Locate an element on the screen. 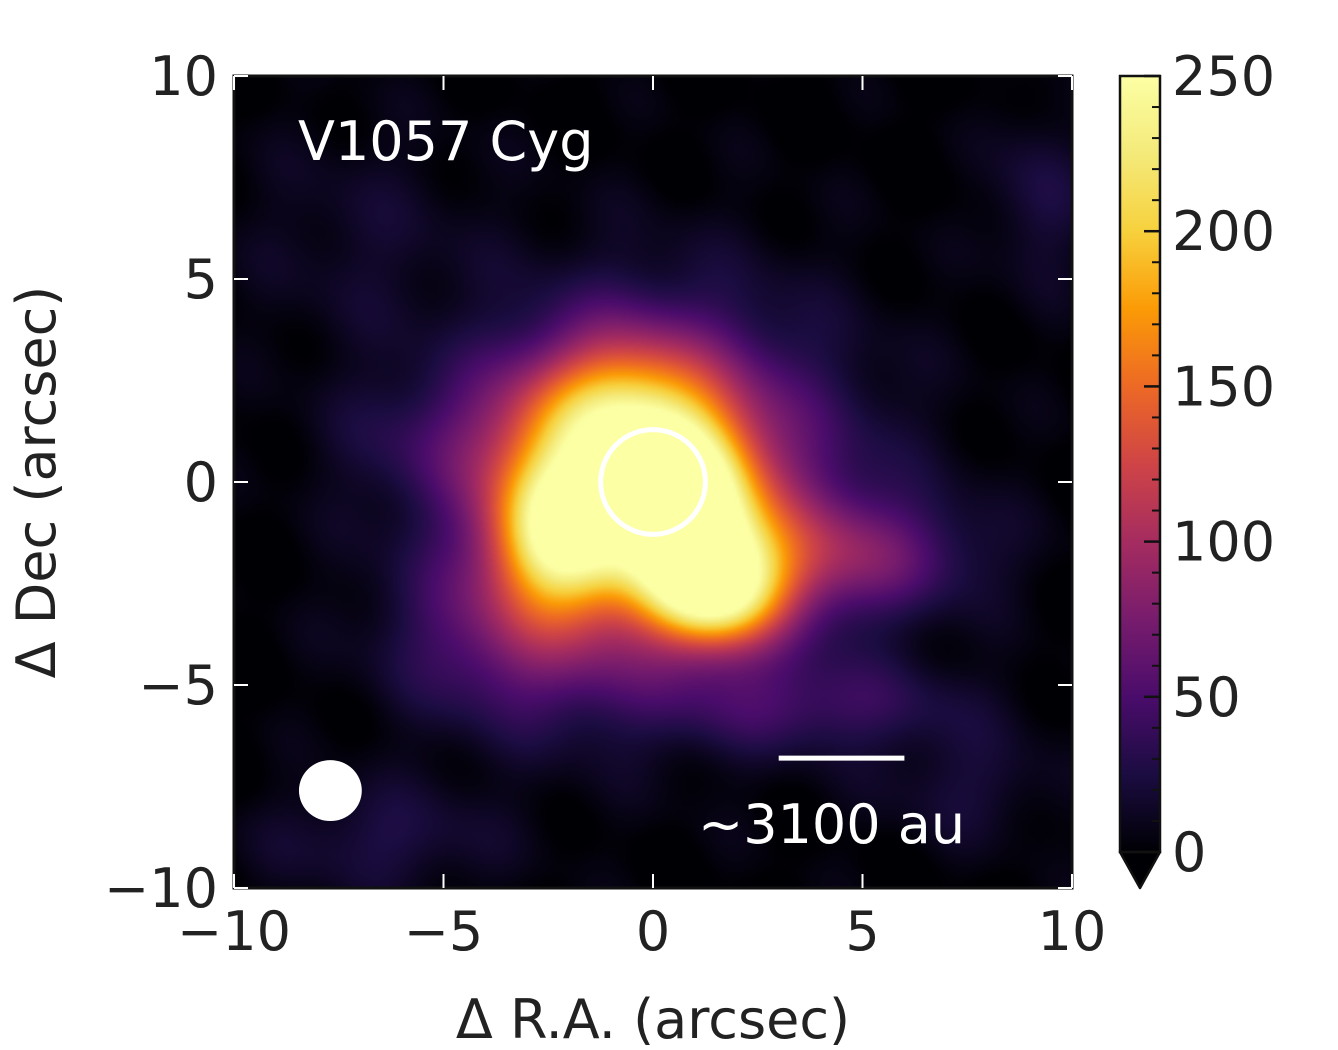 The image size is (1338, 1050). x-tick-label: −5 is located at coordinates (444, 931).